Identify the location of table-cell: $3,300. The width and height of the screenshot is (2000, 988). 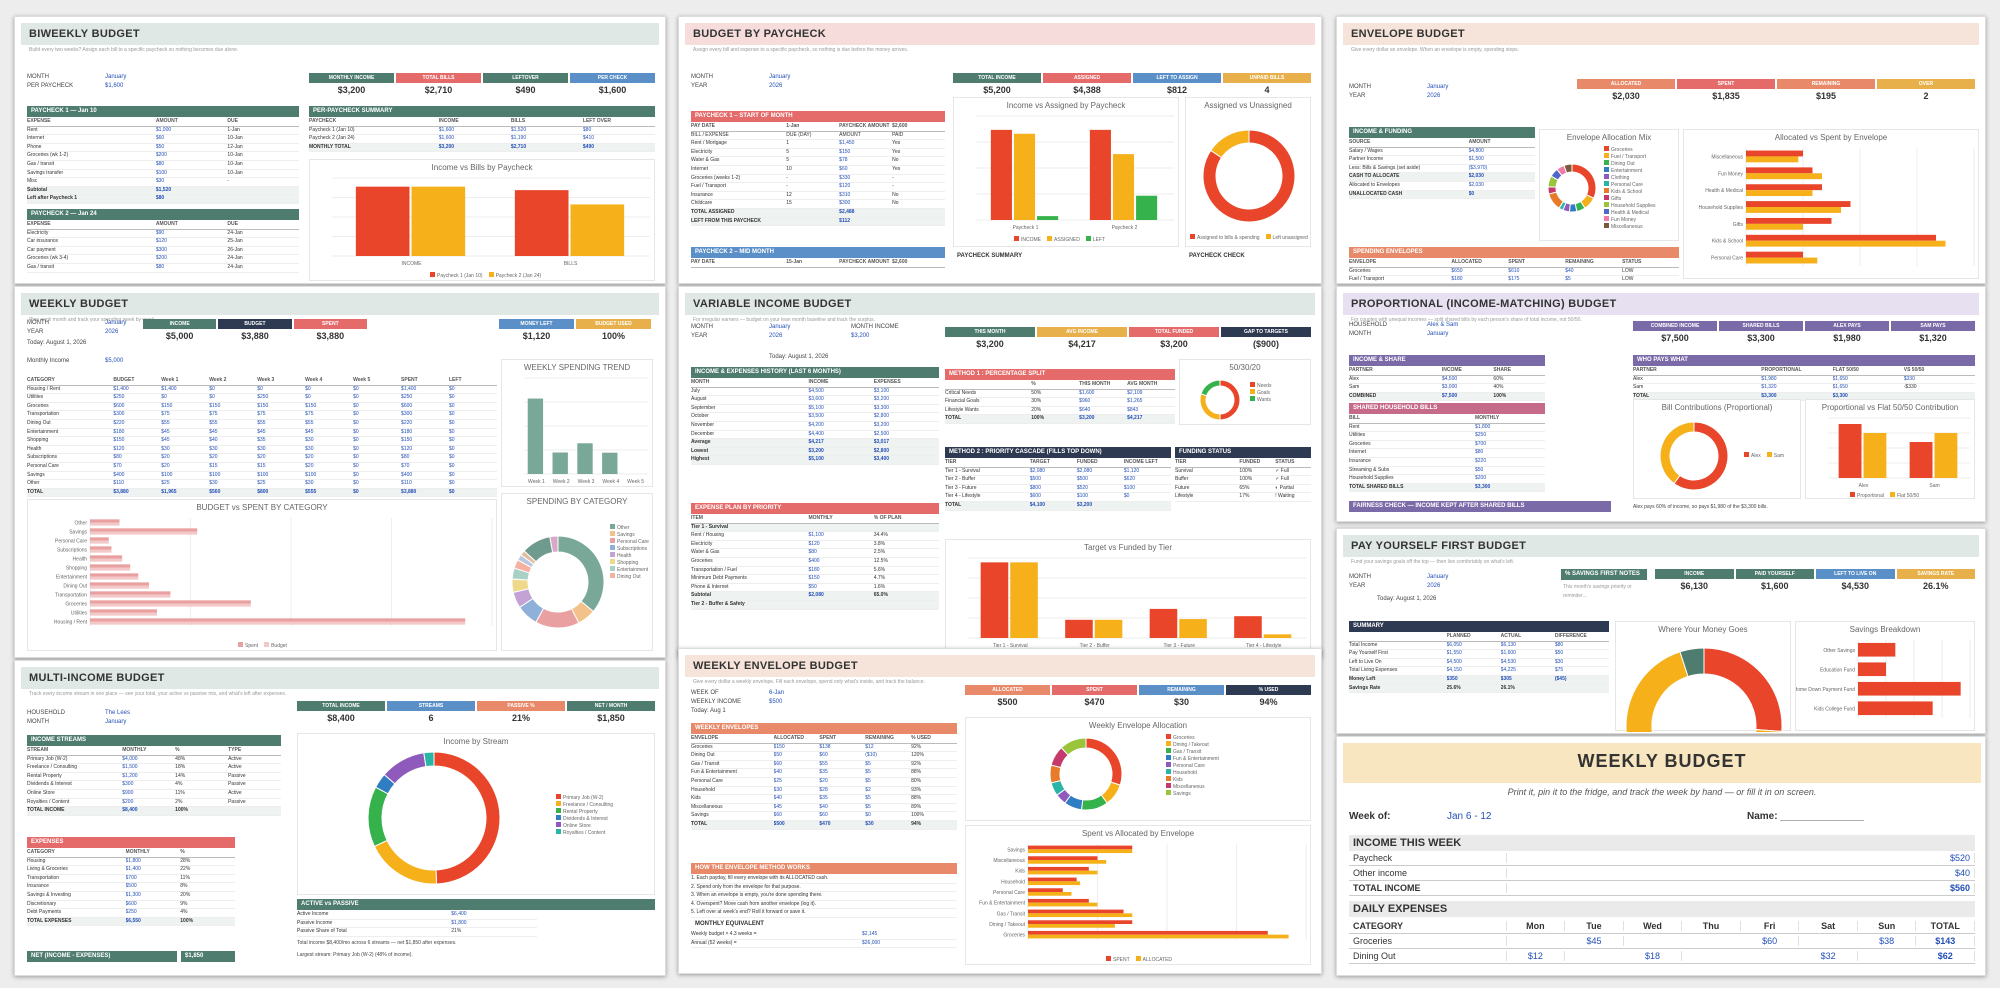
(1483, 486).